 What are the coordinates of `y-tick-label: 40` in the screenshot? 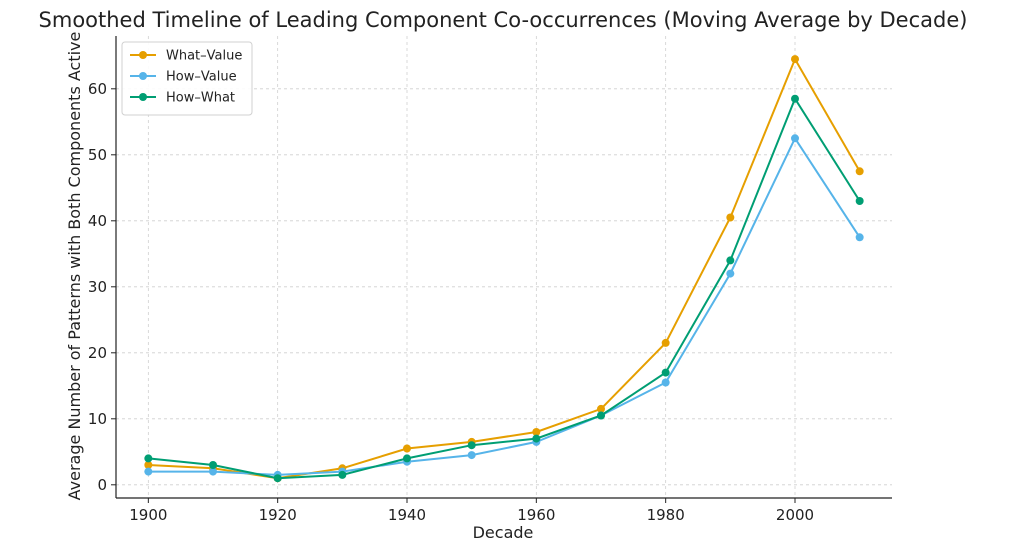 It's located at (97, 221).